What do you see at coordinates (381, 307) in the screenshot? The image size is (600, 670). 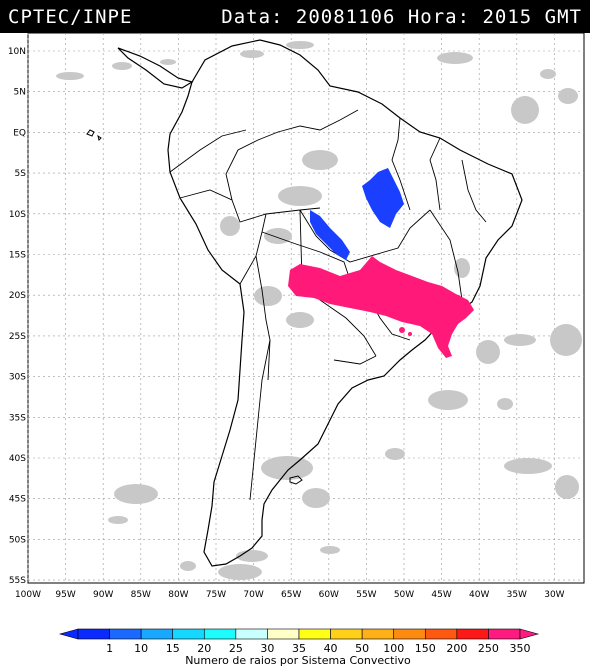 I see `storm-magenta-band` at bounding box center [381, 307].